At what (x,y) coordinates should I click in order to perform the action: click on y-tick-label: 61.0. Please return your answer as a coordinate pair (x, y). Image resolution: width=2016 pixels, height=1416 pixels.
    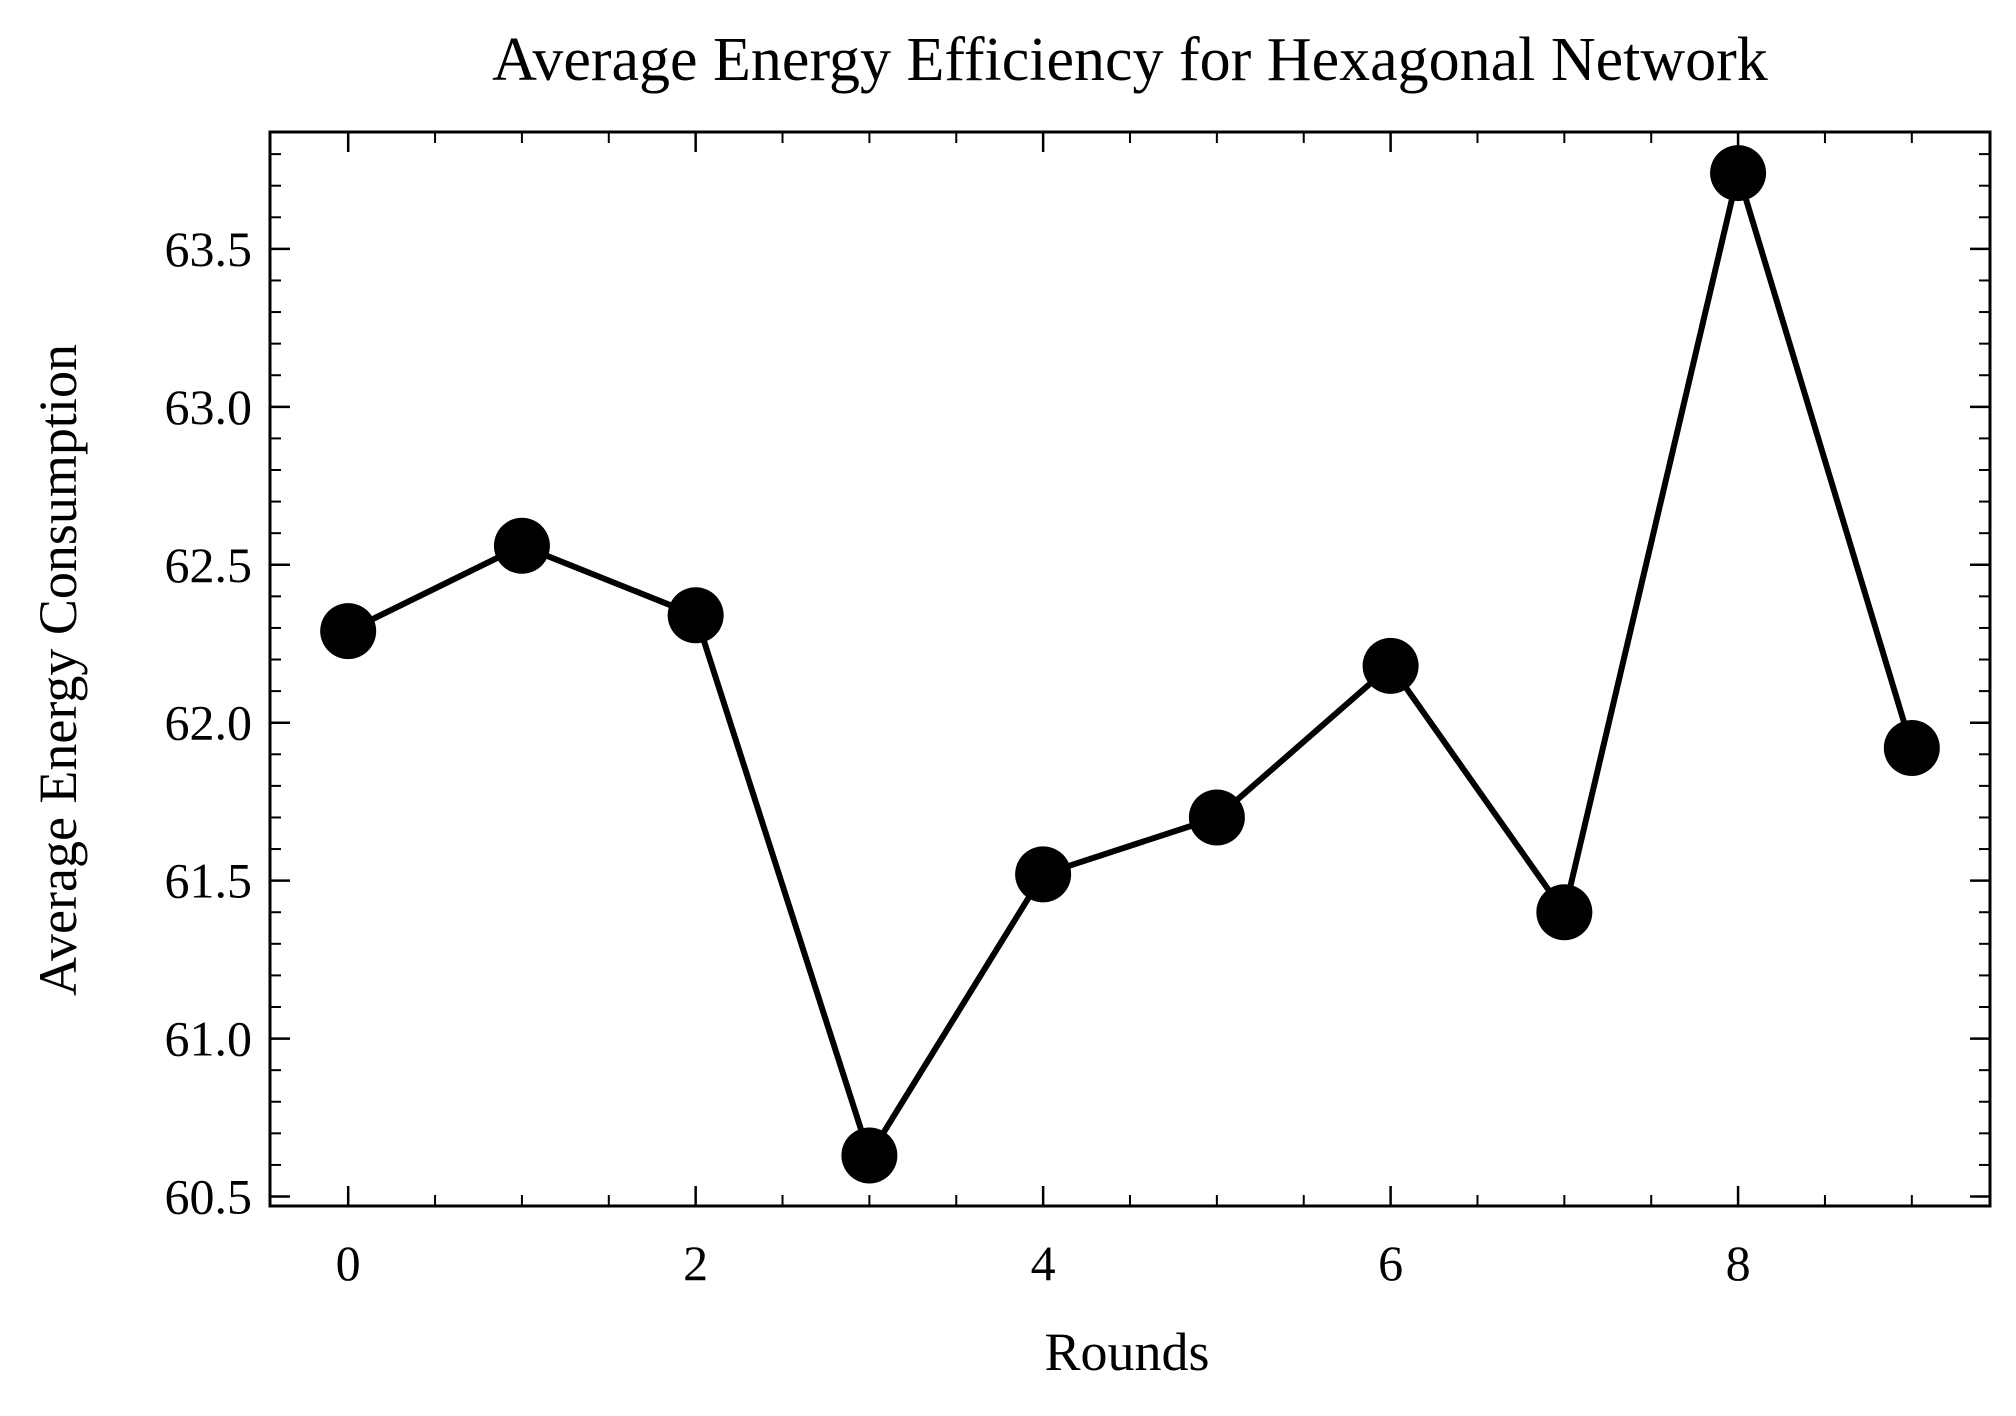
    Looking at the image, I should click on (209, 1039).